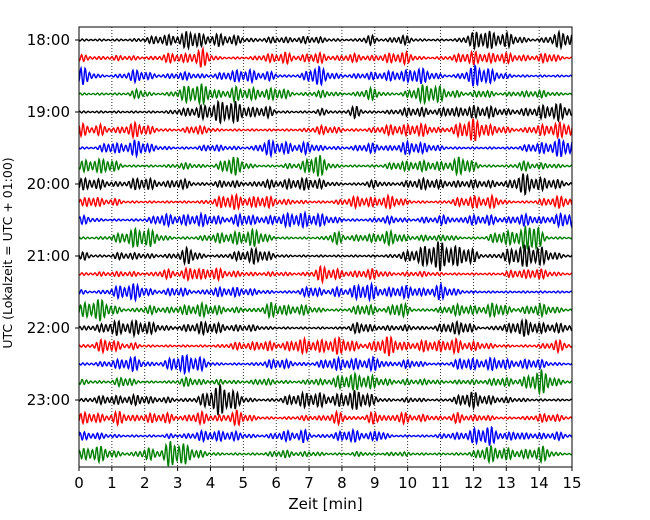 Image resolution: width=650 pixels, height=520 pixels. What do you see at coordinates (48, 112) in the screenshot?
I see `y-tick-label: 19:00` at bounding box center [48, 112].